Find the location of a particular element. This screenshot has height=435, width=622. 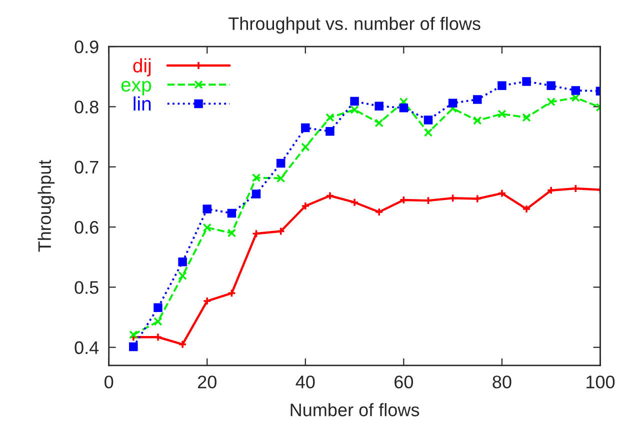

legend-label: dij is located at coordinates (142, 67).